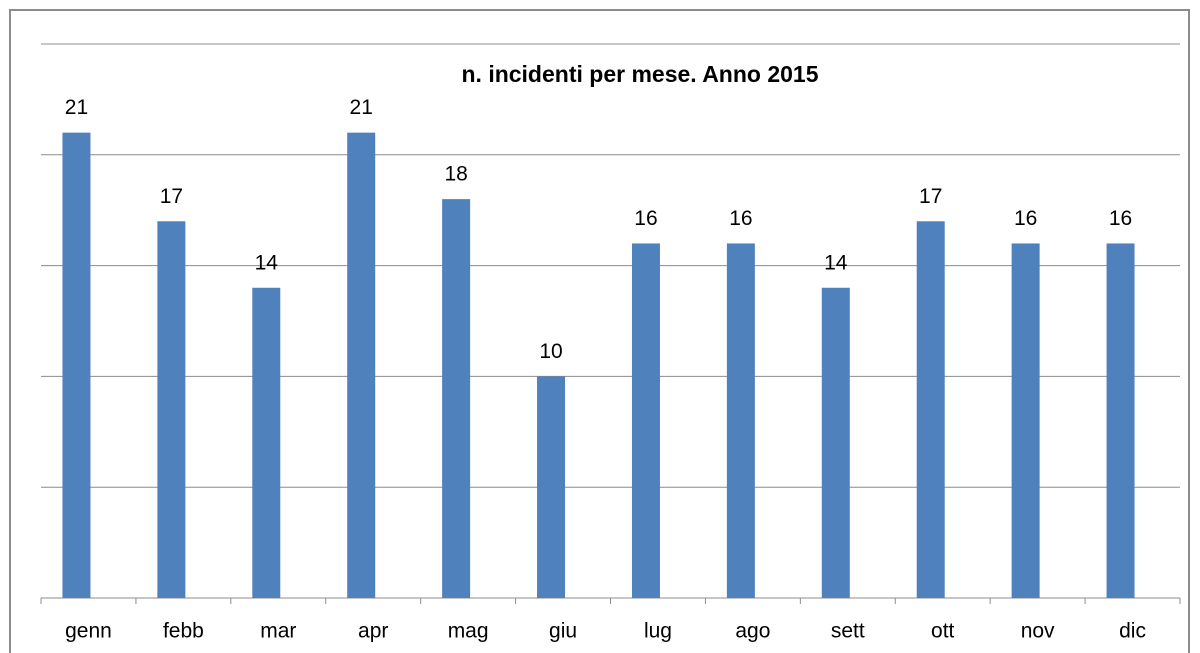  I want to click on x-tick-label: genn, so click(88, 631).